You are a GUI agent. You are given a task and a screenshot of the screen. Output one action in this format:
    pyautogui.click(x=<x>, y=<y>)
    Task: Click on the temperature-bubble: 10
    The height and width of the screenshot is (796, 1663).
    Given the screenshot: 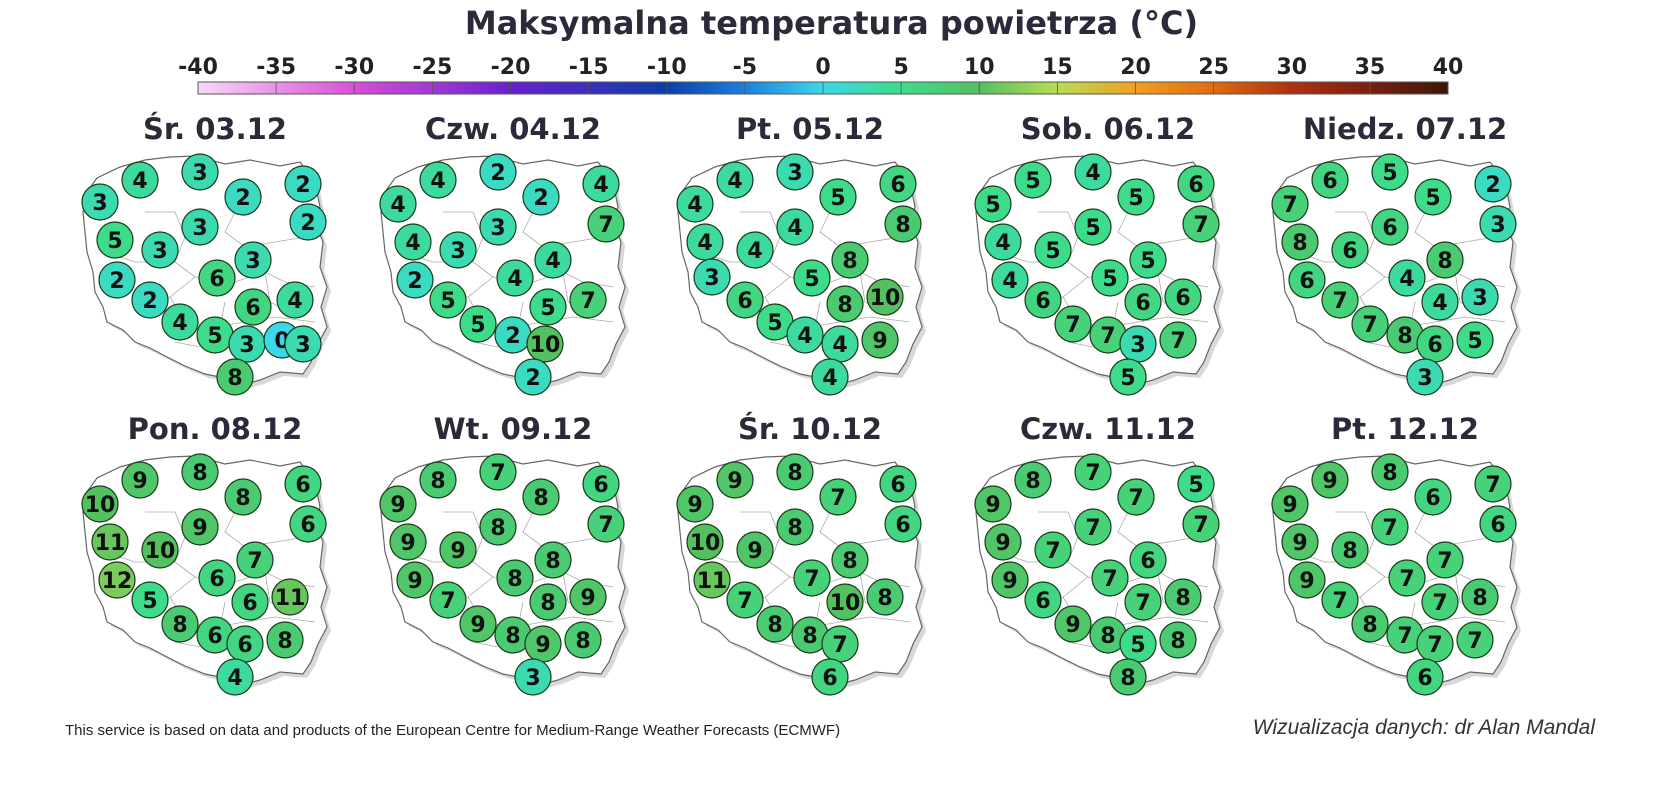 What is the action you would take?
    pyautogui.click(x=845, y=602)
    